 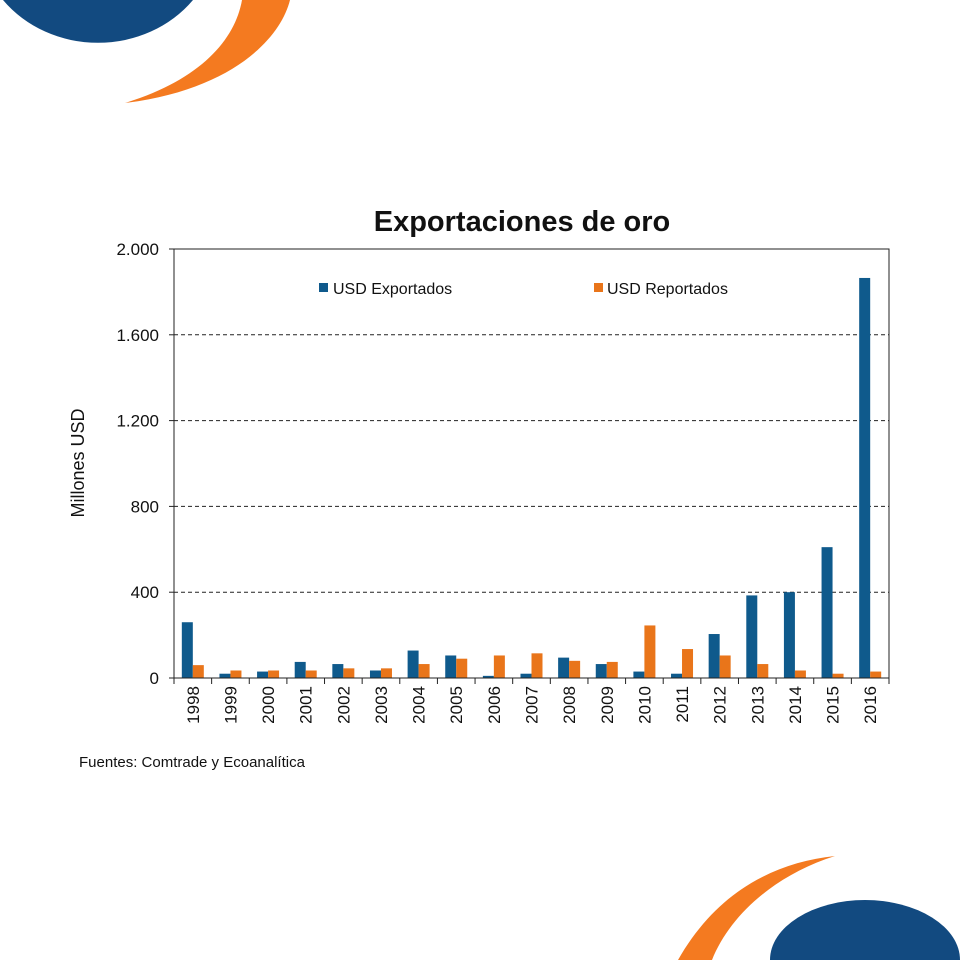 I want to click on x-tick-label: 2004, so click(x=419, y=705).